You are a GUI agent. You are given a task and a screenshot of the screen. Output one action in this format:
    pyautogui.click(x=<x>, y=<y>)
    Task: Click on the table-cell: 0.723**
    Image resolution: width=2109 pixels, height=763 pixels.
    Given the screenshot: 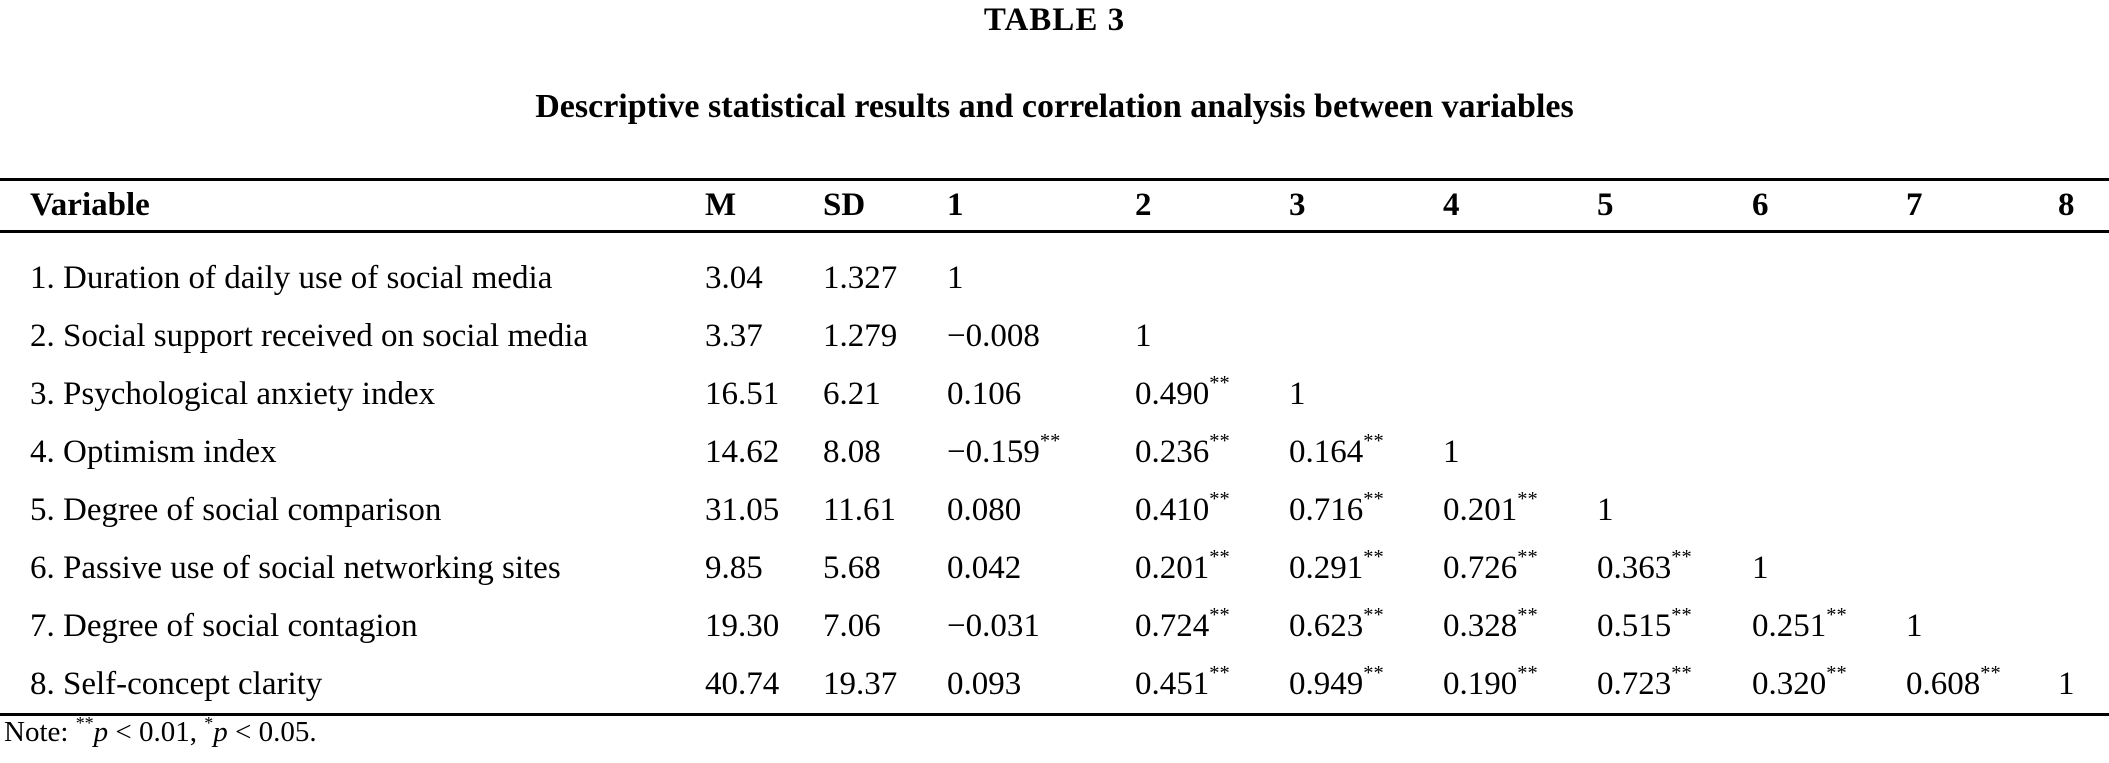 What is the action you would take?
    pyautogui.click(x=1644, y=682)
    